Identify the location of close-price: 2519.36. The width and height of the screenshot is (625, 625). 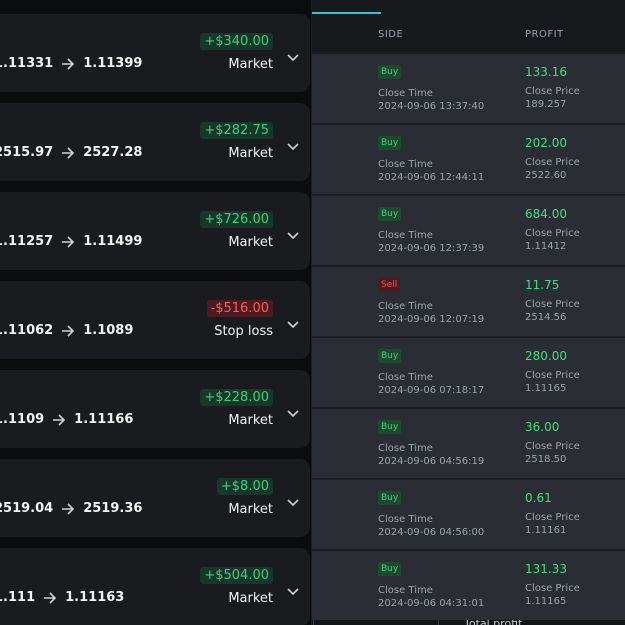
(113, 508).